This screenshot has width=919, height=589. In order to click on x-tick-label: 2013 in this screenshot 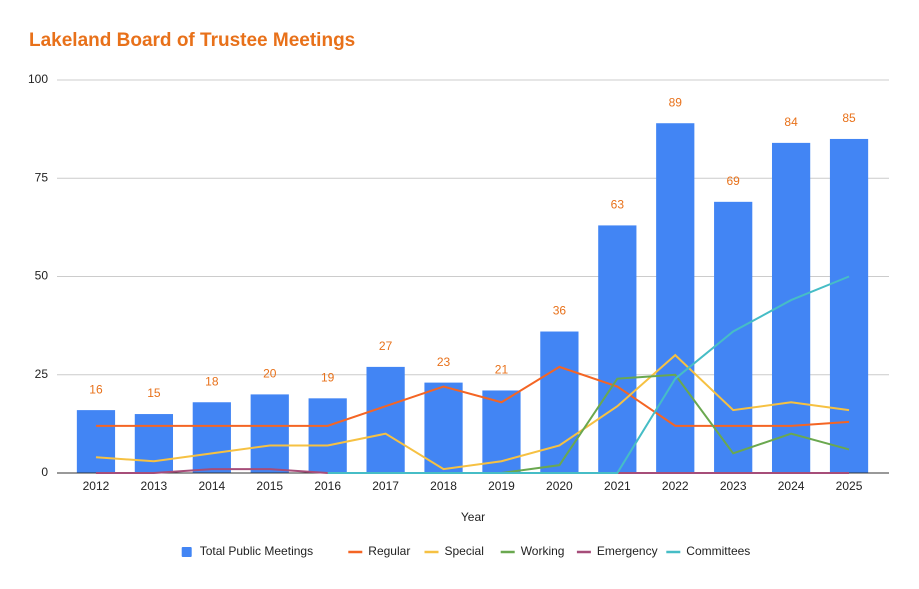, I will do `click(154, 486)`.